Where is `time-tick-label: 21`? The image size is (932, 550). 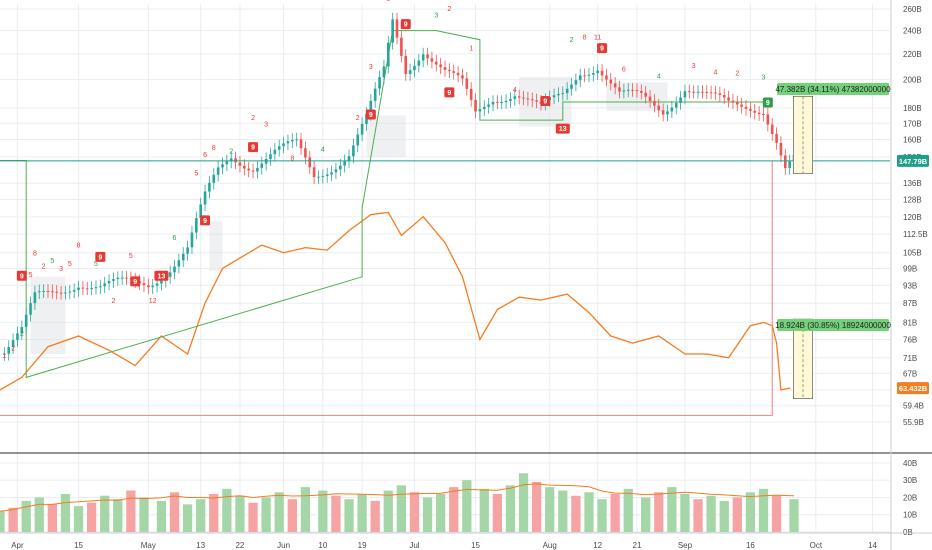
time-tick-label: 21 is located at coordinates (637, 545).